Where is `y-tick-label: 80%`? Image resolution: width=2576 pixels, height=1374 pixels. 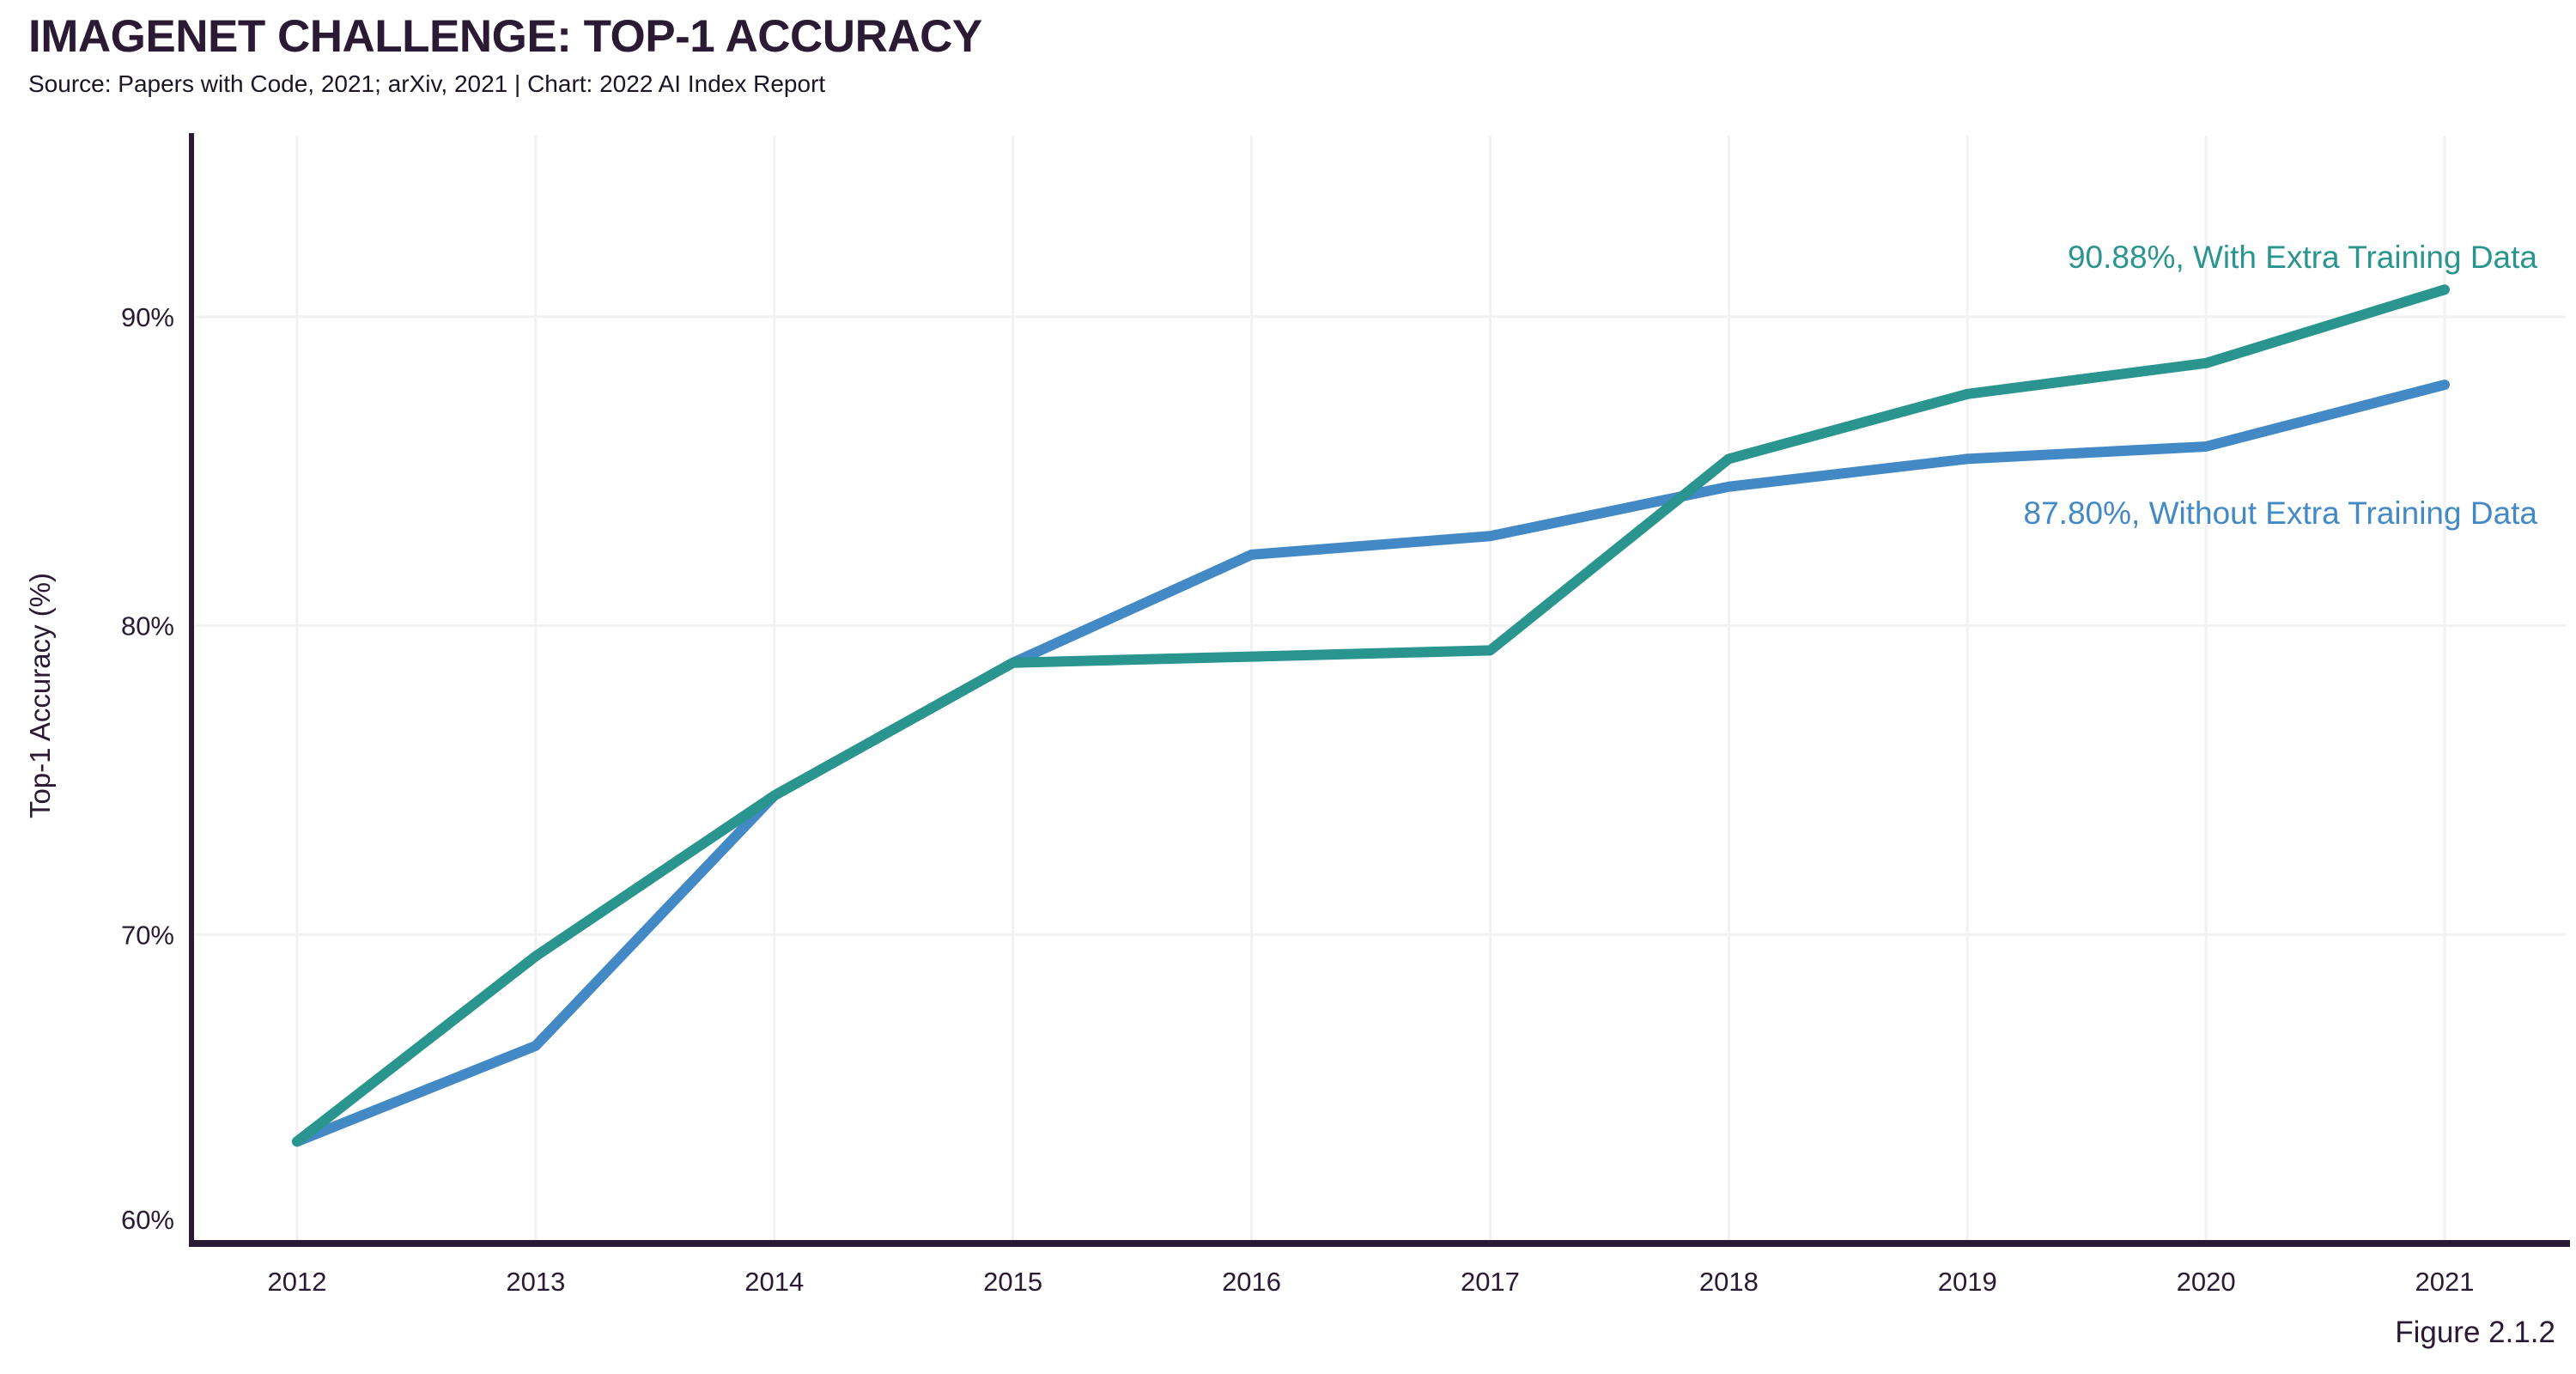 y-tick-label: 80% is located at coordinates (148, 626).